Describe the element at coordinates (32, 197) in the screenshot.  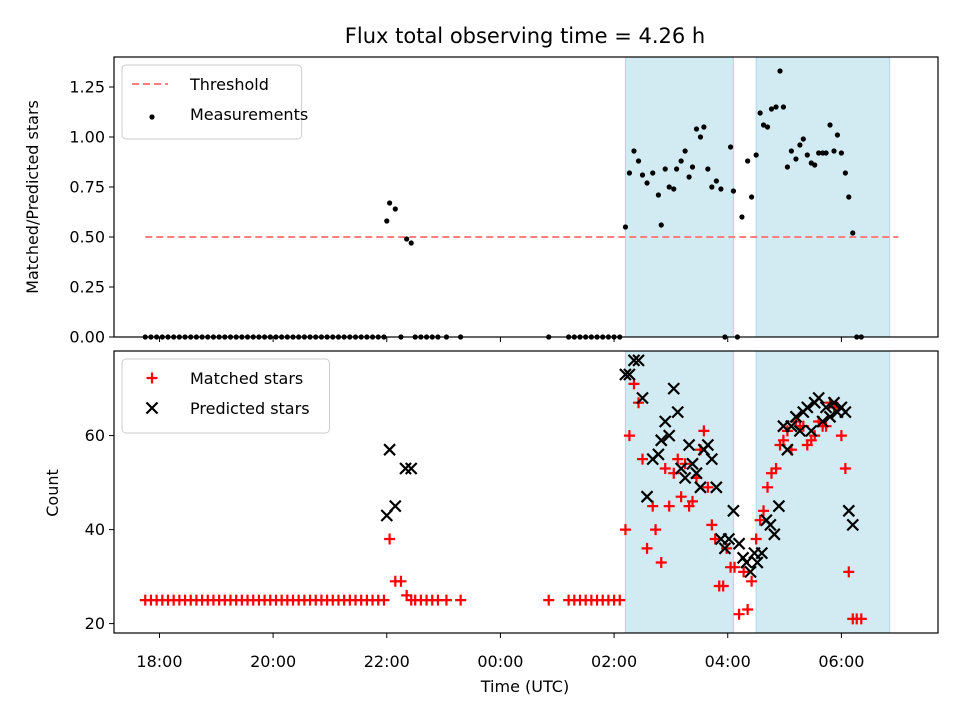
I see `top-y-axis-label: Matched/Predicted stars` at that location.